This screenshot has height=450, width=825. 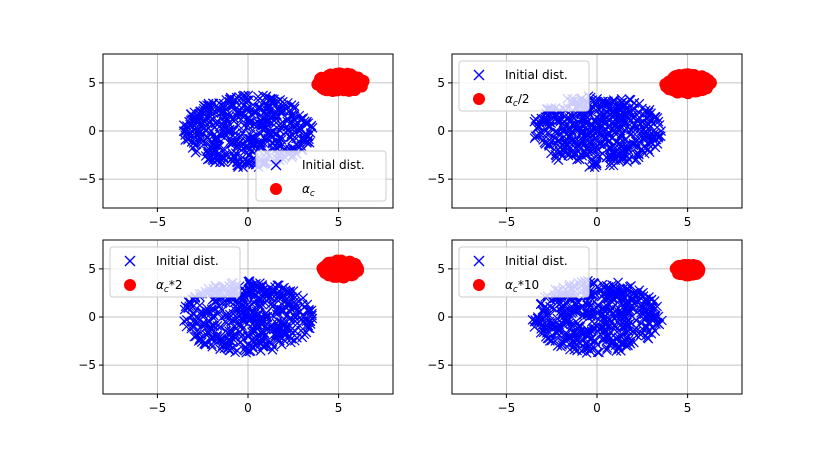 I want to click on subplot-top-left: −5 0 5 −5 0 5 Initial dist. αc, so click(x=236, y=141).